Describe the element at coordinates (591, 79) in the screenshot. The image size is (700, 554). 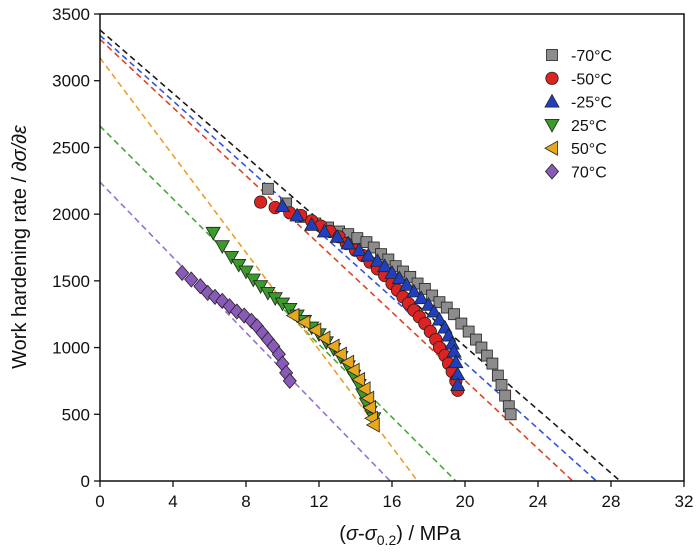
I see `legend-label: -50°C` at that location.